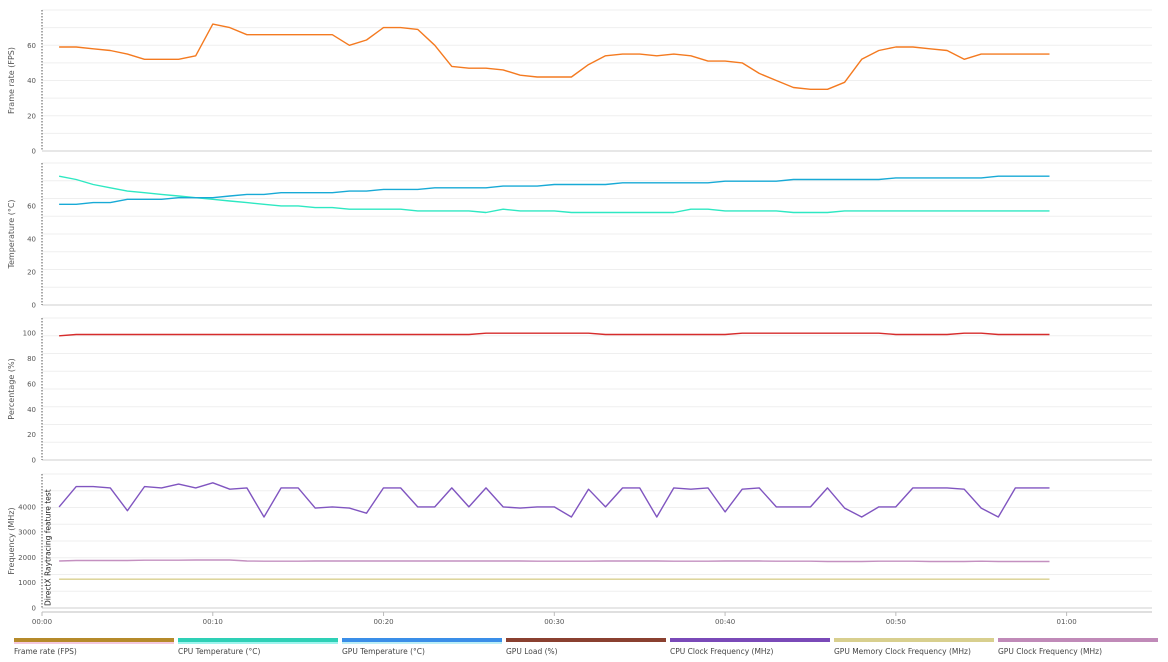 This screenshot has width=1168, height=662. I want to click on legend-label: GPU Load (%), so click(532, 651).